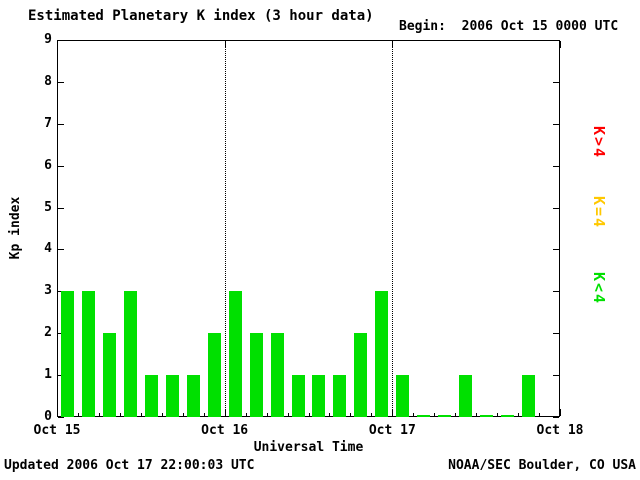 The image size is (640, 480). I want to click on legend-item: K<4, so click(599, 289).